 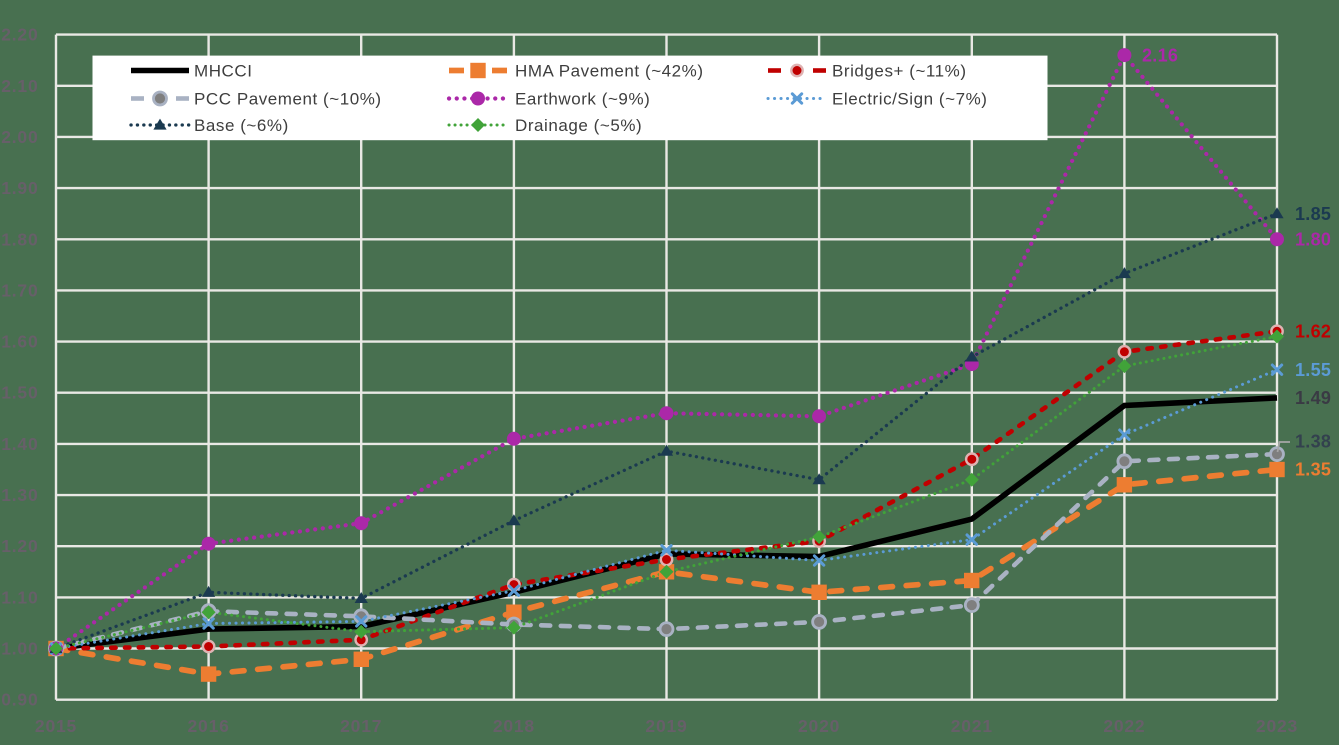 What do you see at coordinates (578, 125) in the screenshot?
I see `svg-text: Drainage (~5%)` at bounding box center [578, 125].